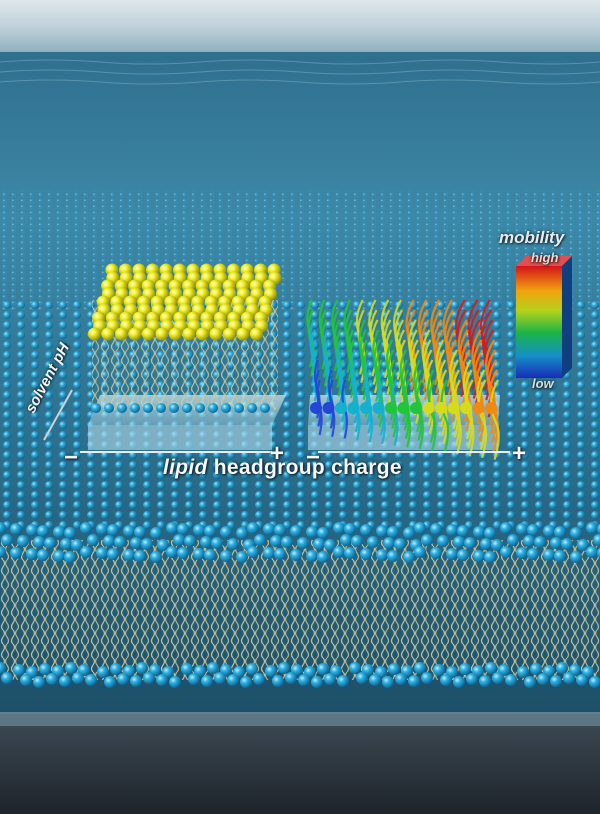 The height and width of the screenshot is (814, 600). What do you see at coordinates (544, 317) in the screenshot?
I see `mobility-legend-bar` at bounding box center [544, 317].